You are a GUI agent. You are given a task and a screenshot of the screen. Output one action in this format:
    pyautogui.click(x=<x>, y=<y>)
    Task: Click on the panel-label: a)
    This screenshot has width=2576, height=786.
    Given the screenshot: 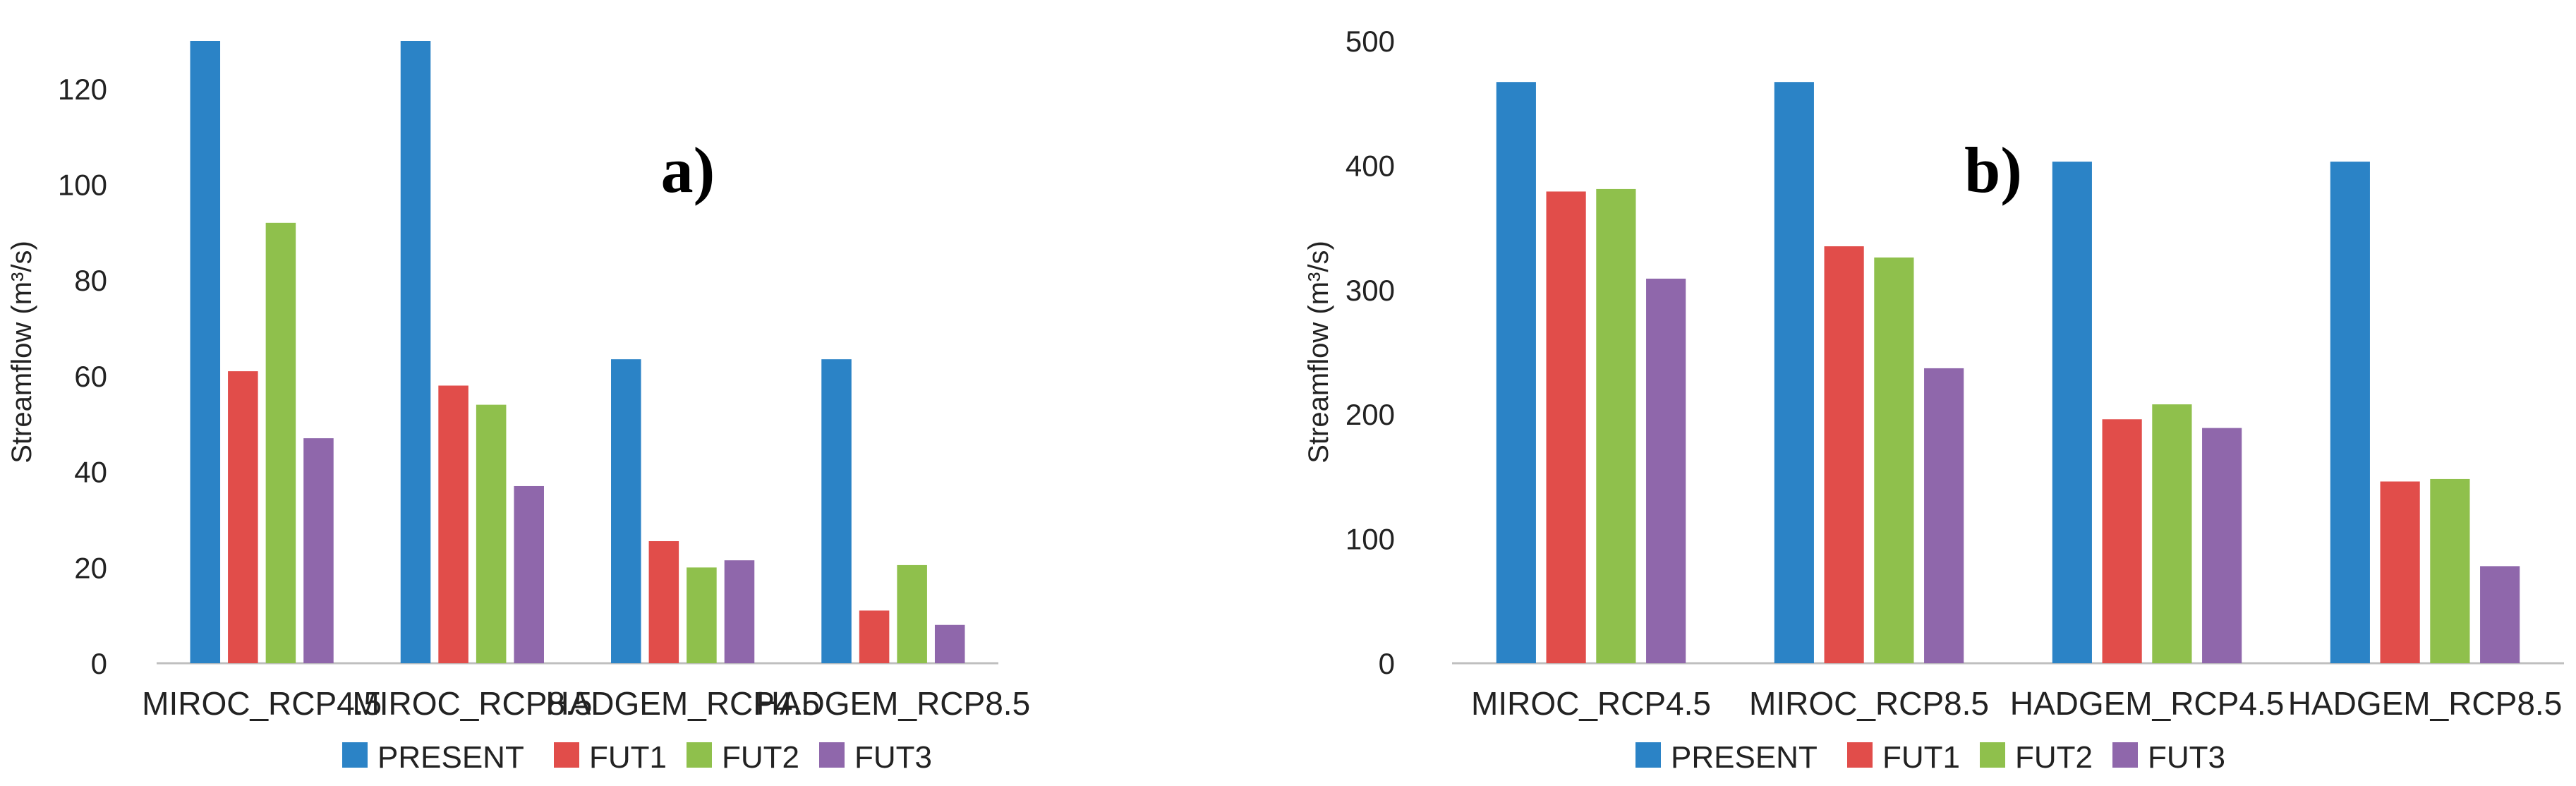 What is the action you would take?
    pyautogui.click(x=688, y=170)
    